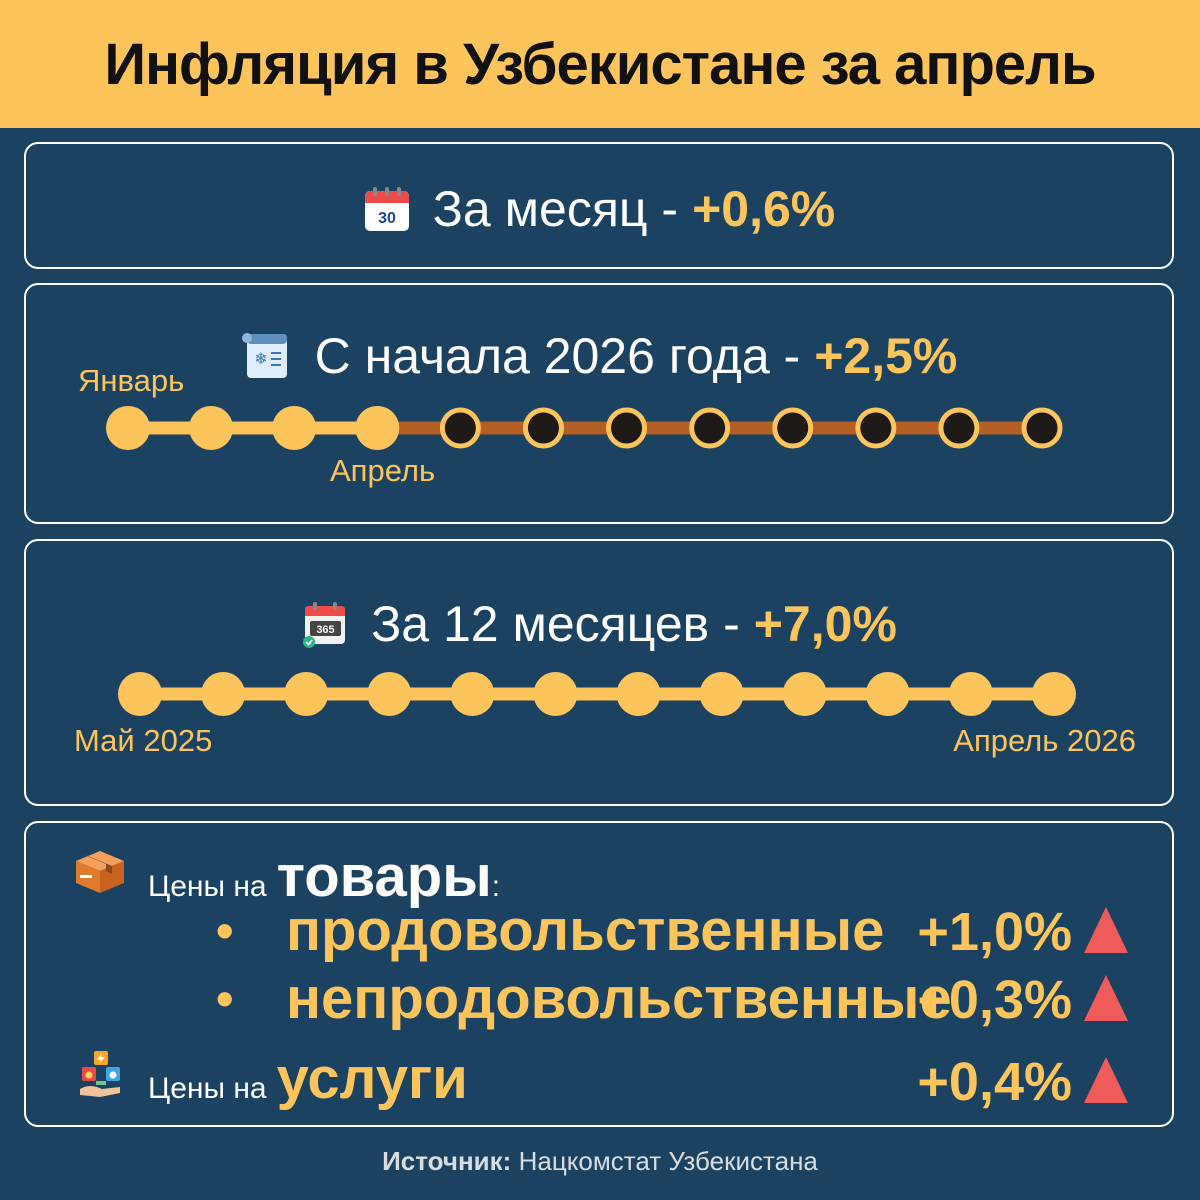 The image size is (1200, 1200). What do you see at coordinates (764, 209) in the screenshot?
I see `monthly-value: +0,6%` at bounding box center [764, 209].